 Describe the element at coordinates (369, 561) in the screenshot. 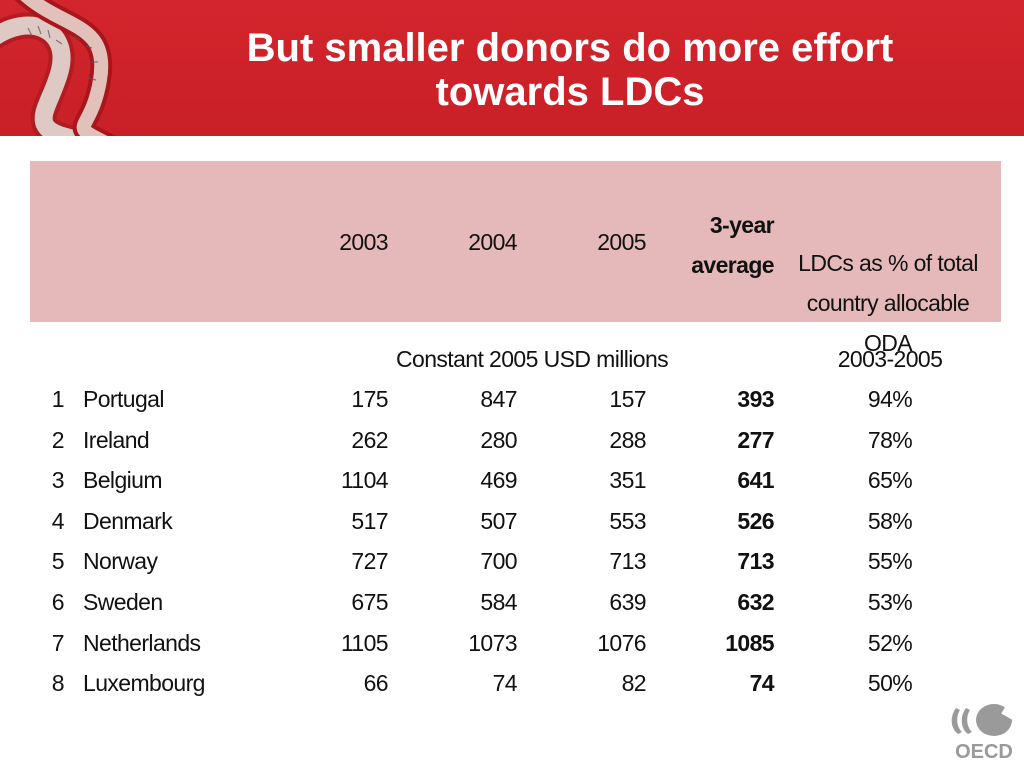

I see `value-2003-cell: 727` at that location.